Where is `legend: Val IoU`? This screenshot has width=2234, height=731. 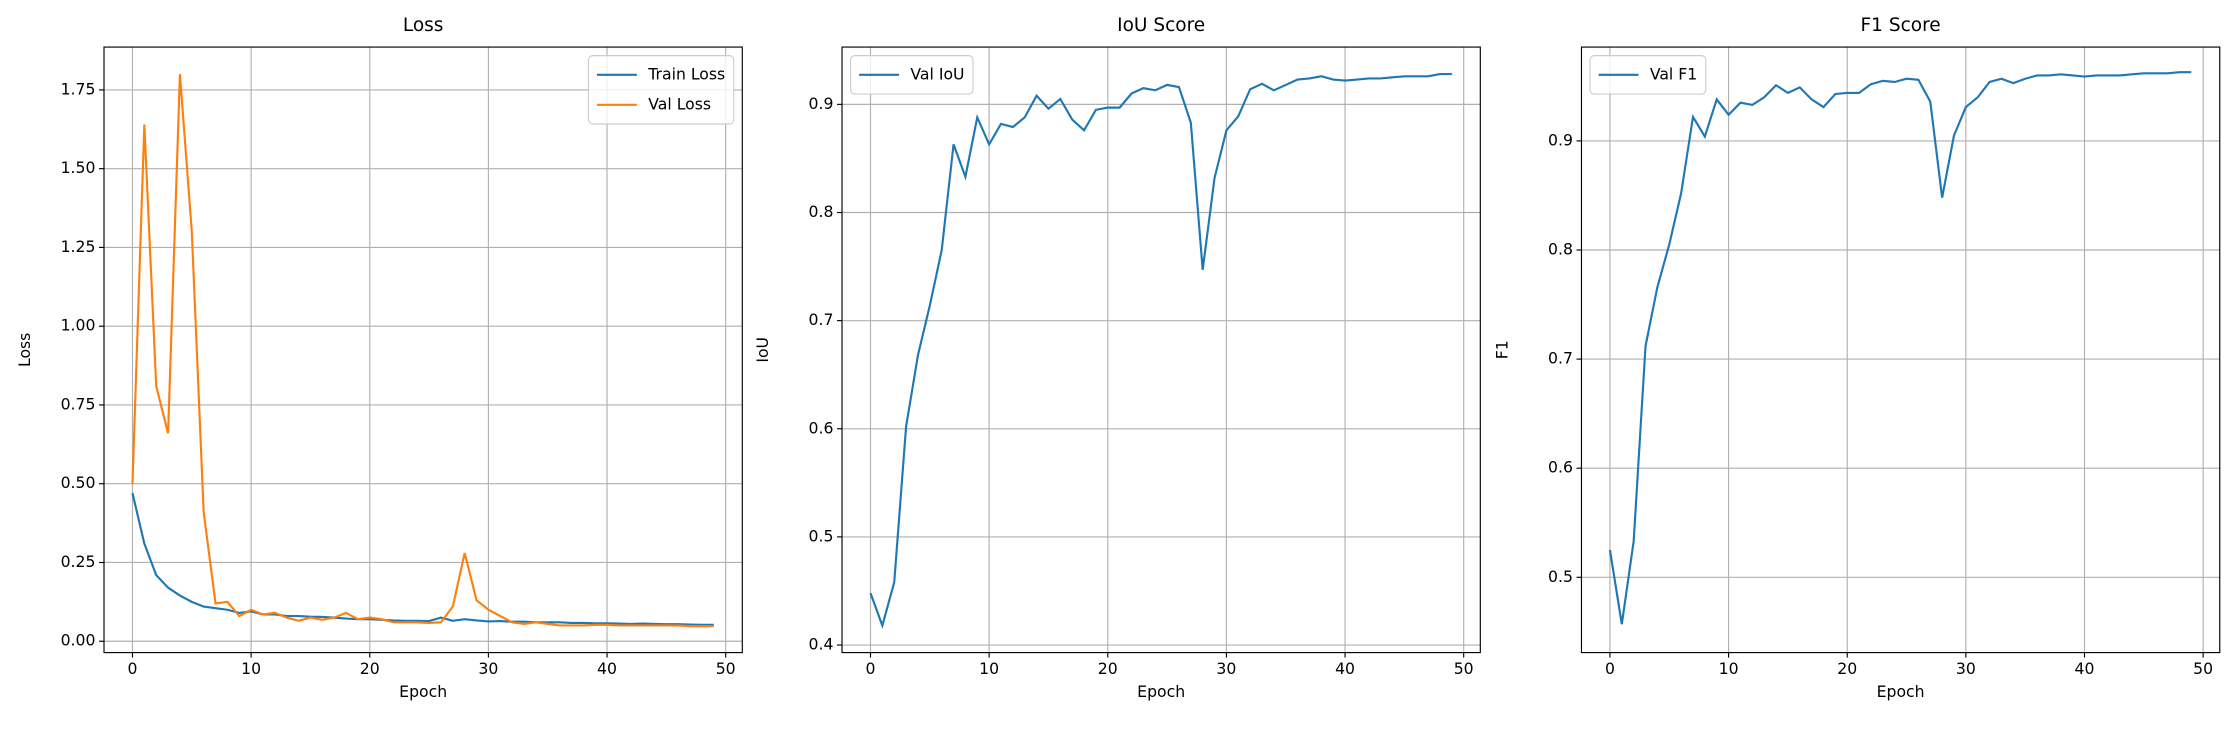
legend: Val IoU is located at coordinates (912, 75).